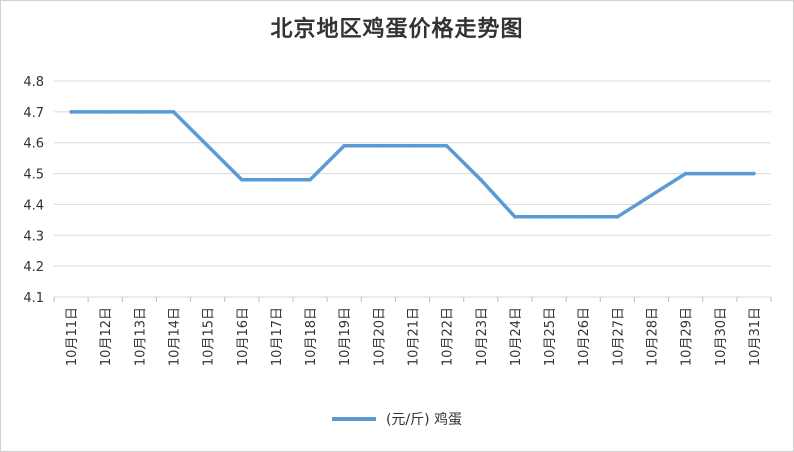 The height and width of the screenshot is (452, 794). Describe the element at coordinates (353, 419) in the screenshot. I see `legend-swatch` at that location.